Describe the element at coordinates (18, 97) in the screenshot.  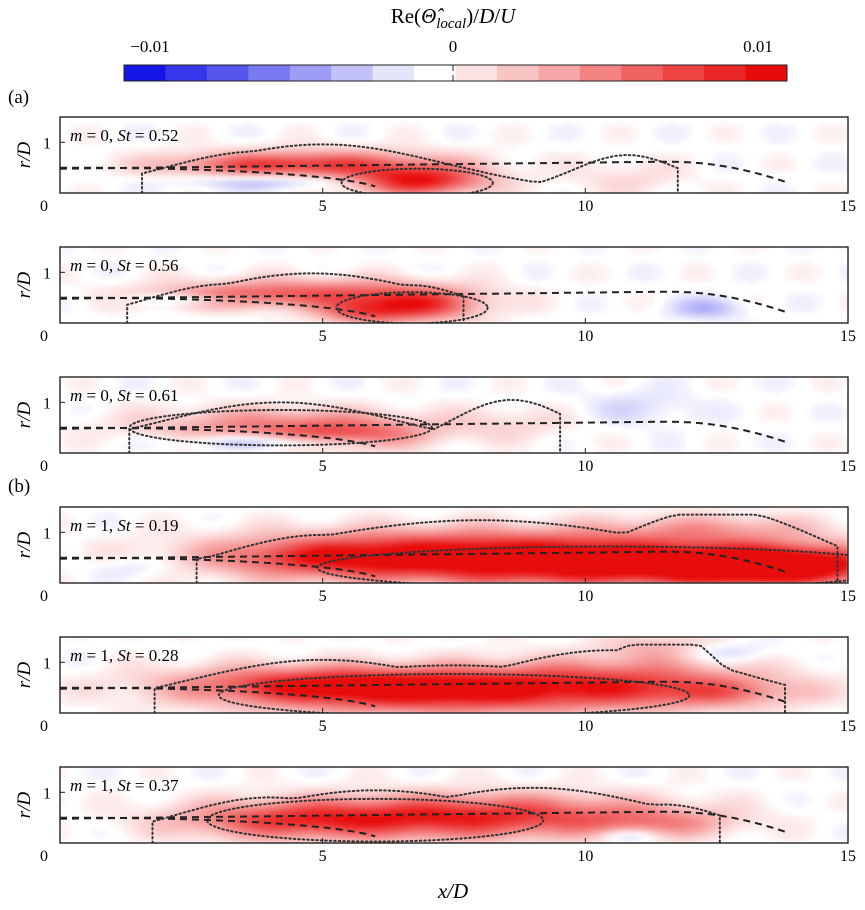
I see `panel-label-a: (a)` at that location.